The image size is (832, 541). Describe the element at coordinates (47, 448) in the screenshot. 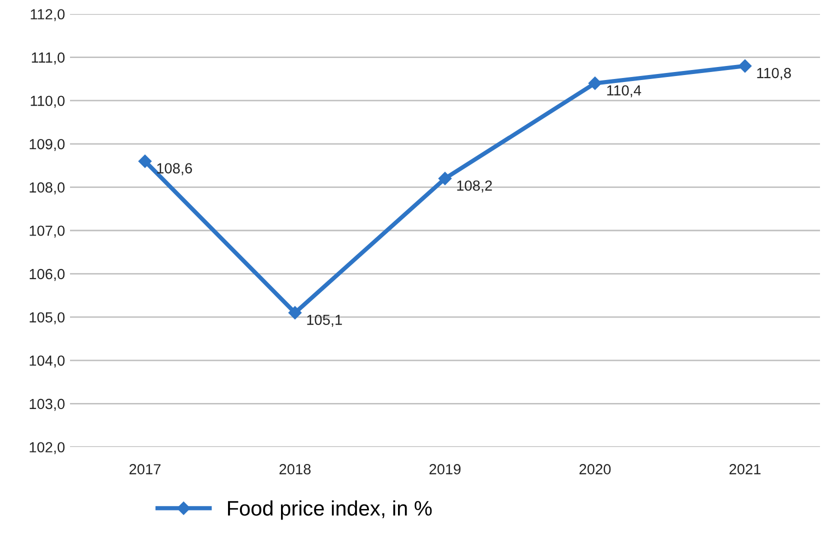

I see `y-tick-label: 102,0` at that location.